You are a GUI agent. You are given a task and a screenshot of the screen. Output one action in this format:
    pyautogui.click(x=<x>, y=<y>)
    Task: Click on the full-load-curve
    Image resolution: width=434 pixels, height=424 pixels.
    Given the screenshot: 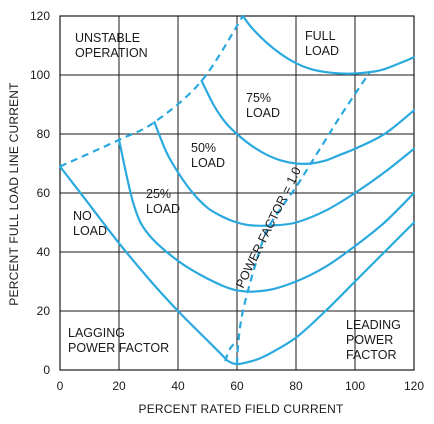 What is the action you would take?
    pyautogui.click(x=328, y=44)
    